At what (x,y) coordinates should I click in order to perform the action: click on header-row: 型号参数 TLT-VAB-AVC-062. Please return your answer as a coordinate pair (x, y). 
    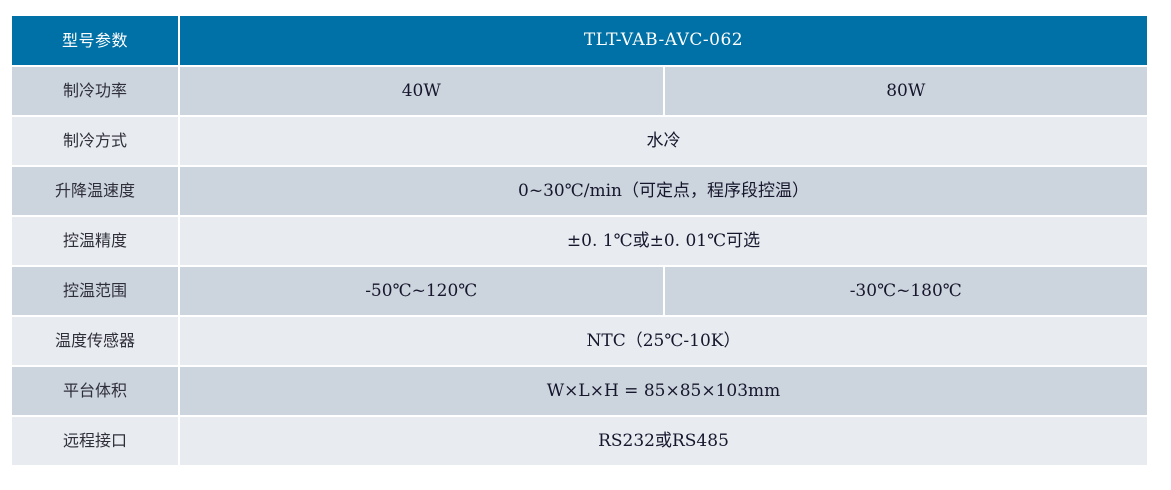
    Looking at the image, I should click on (579, 40).